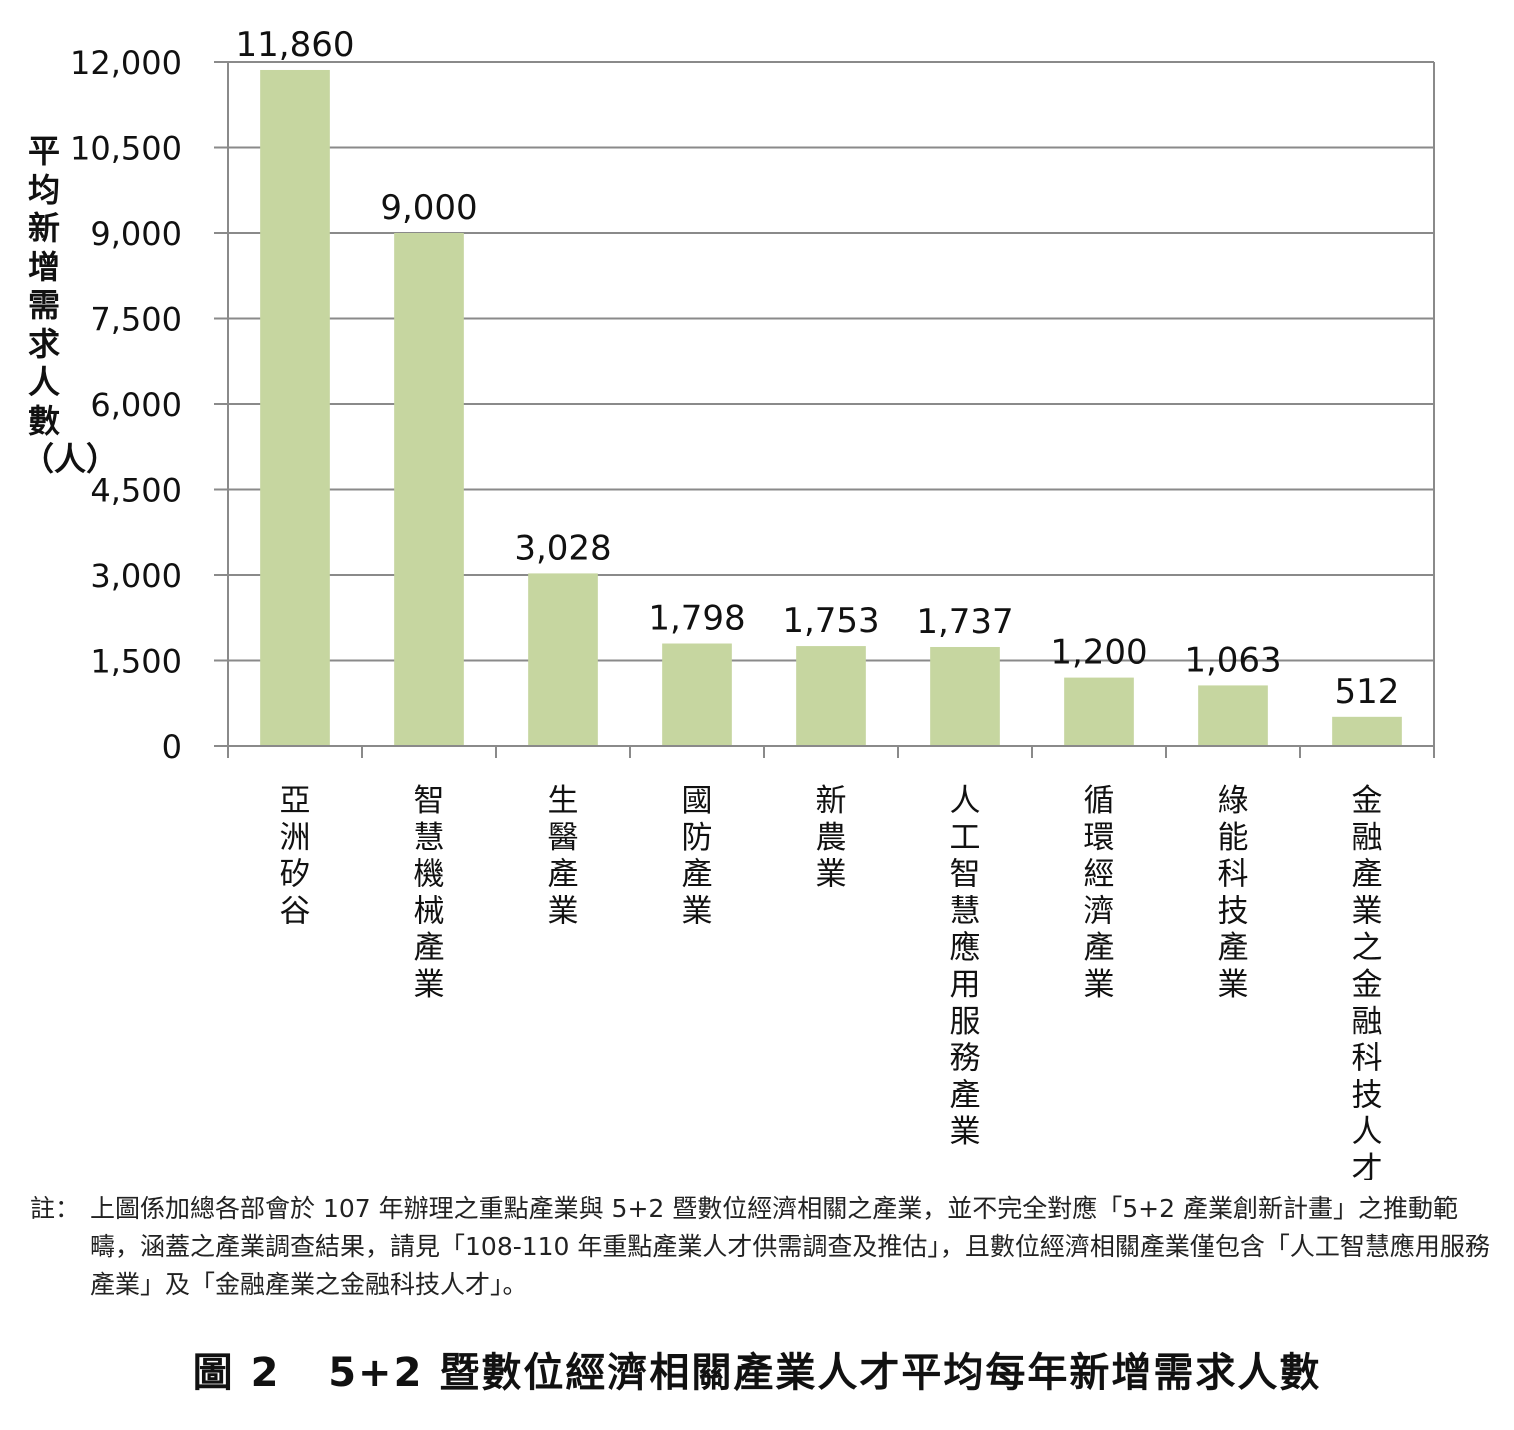 This screenshot has height=1430, width=1514. What do you see at coordinates (172, 747) in the screenshot?
I see `y-tick-label: 0` at bounding box center [172, 747].